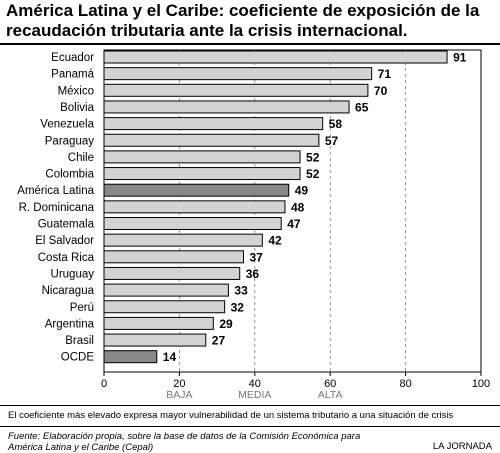 The height and width of the screenshot is (453, 500). What do you see at coordinates (77, 108) in the screenshot?
I see `category-label: Bolivia` at bounding box center [77, 108].